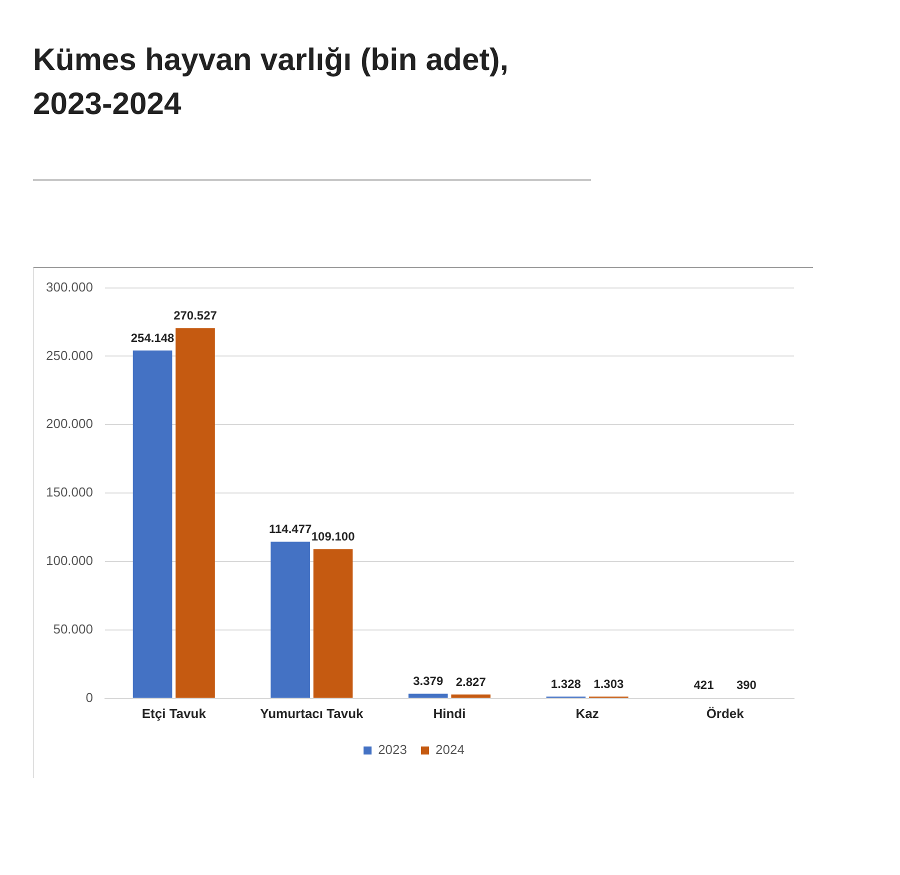  Describe the element at coordinates (588, 713) in the screenshot. I see `x-tick-label: Kaz` at that location.